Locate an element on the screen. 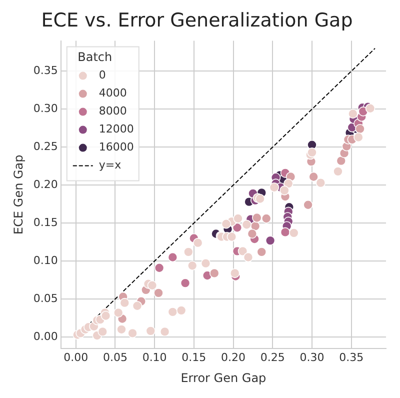 This screenshot has width=400, height=398. legend-title: Batch is located at coordinates (95, 57).